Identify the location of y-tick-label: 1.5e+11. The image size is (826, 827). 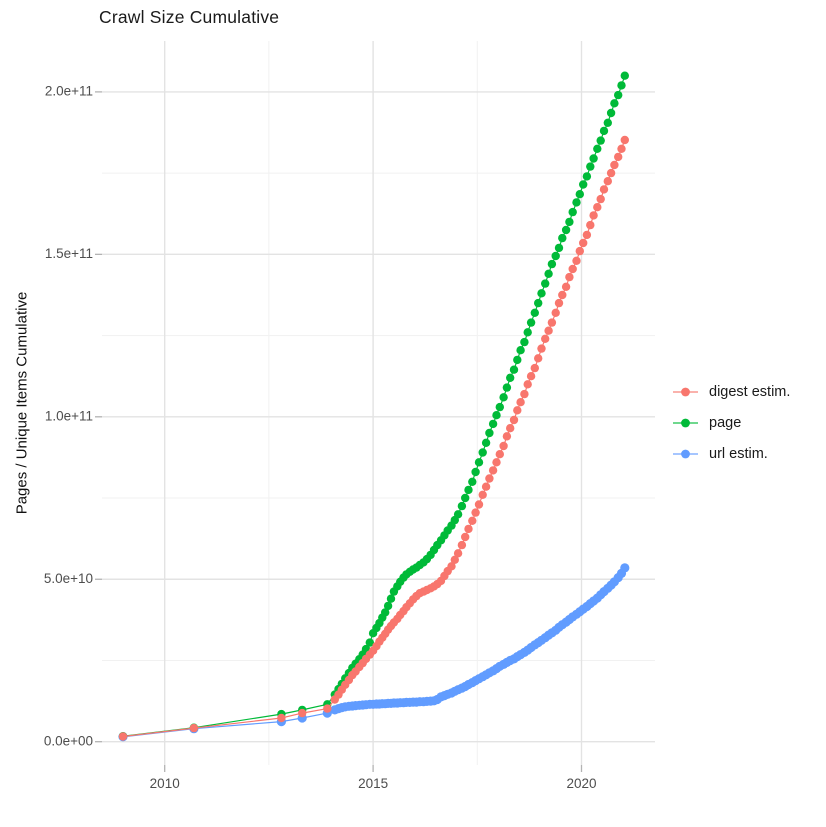
(69, 253).